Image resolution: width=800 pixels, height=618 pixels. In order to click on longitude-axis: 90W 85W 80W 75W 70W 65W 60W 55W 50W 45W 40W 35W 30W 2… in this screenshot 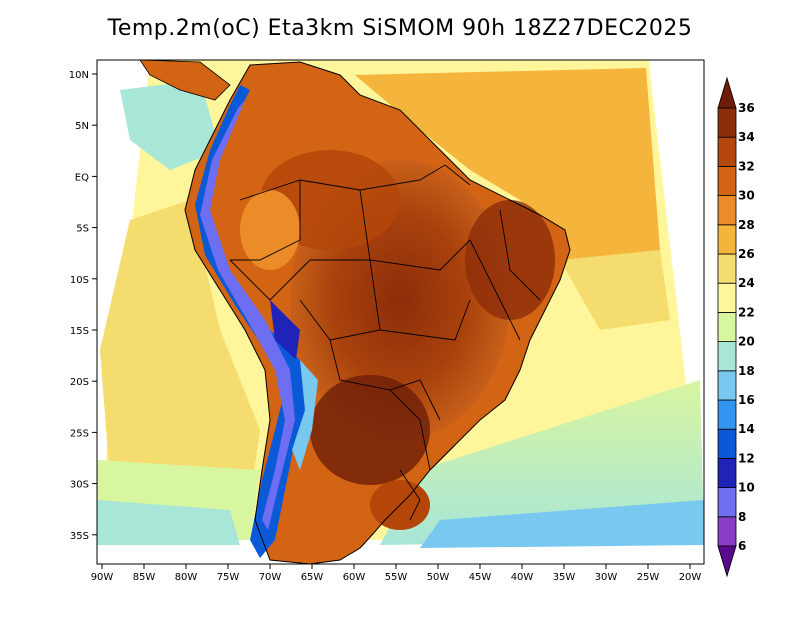, I will do `click(396, 573)`.